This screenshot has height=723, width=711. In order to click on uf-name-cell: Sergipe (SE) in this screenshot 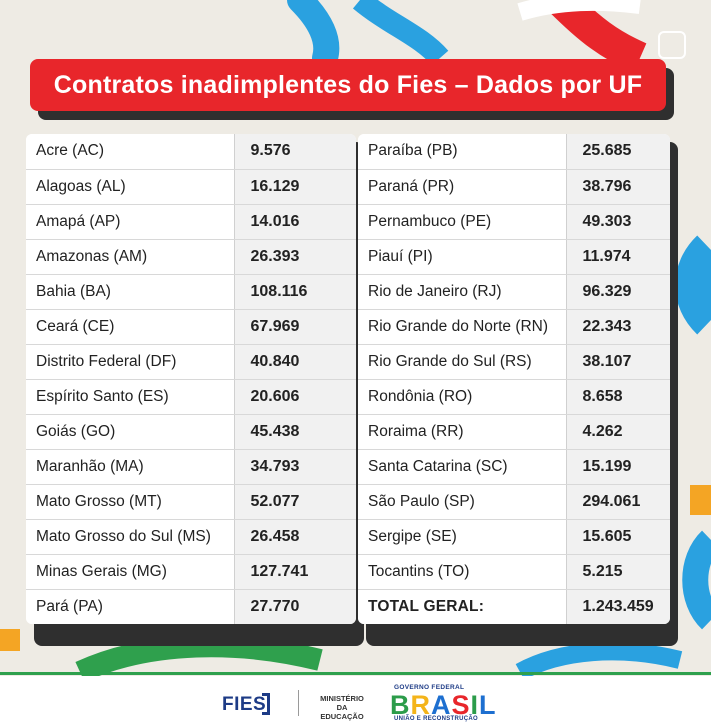, I will do `click(462, 537)`.